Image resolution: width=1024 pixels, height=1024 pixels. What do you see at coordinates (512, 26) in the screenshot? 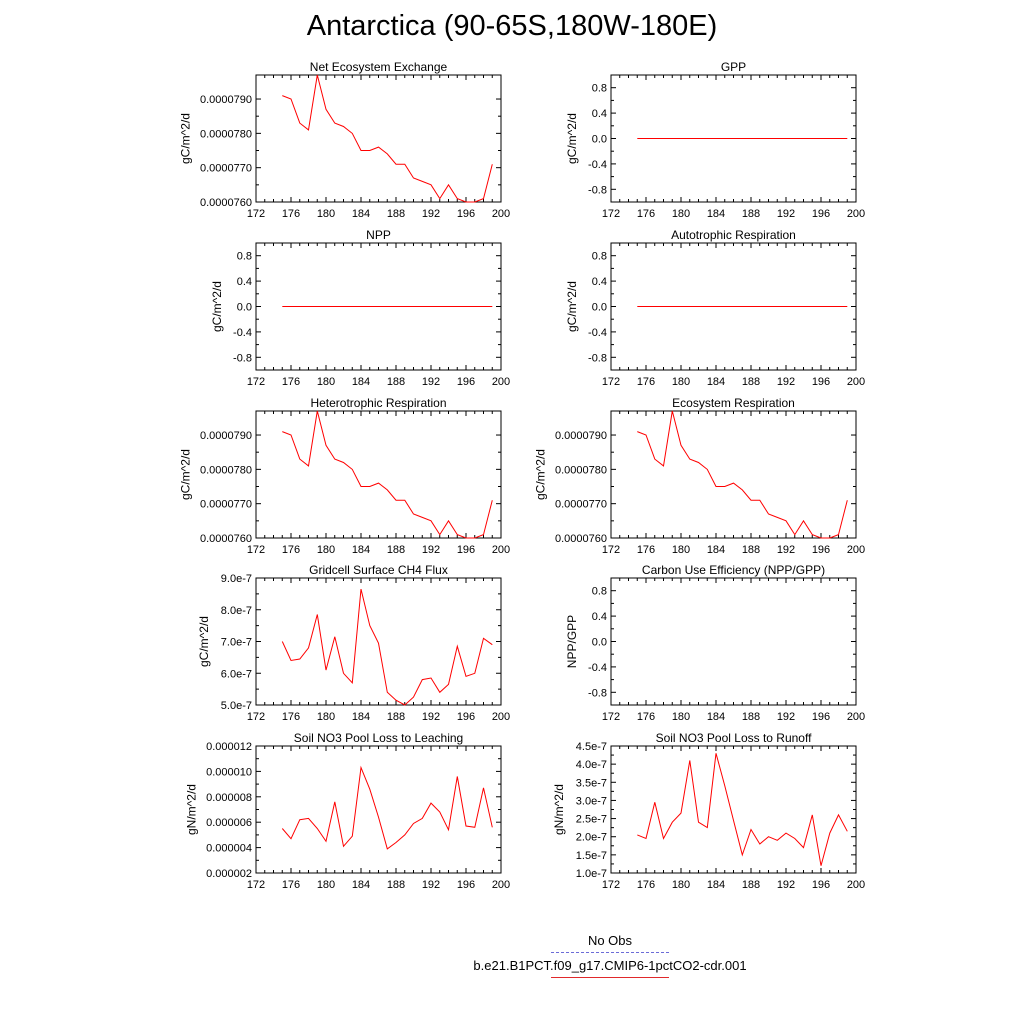
I see `figure-title: Antarctica (90-65S,180W-180E)` at bounding box center [512, 26].